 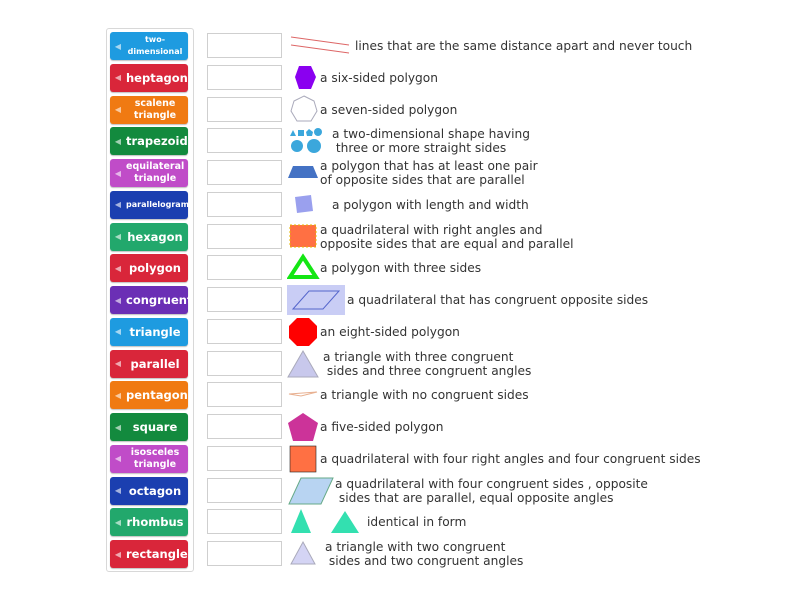 I want to click on term-tile: ◀ triangle, so click(x=149, y=331).